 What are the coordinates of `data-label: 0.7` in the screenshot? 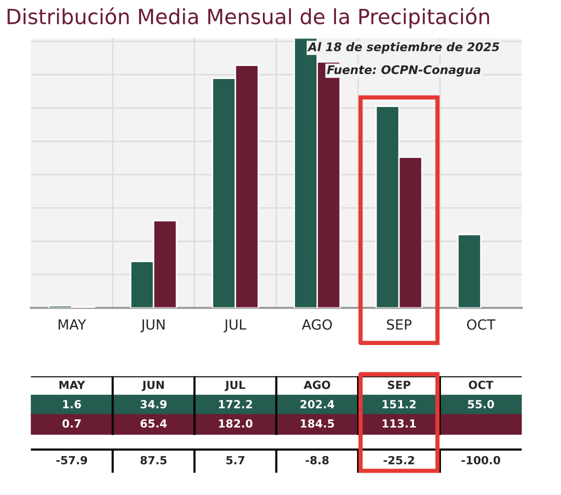 It's located at (71, 423).